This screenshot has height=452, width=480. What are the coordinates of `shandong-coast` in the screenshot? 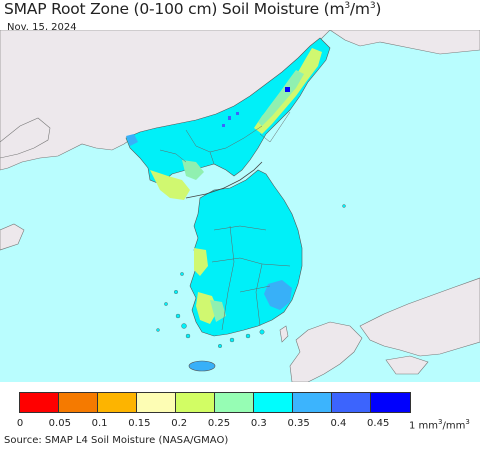 It's located at (12, 237).